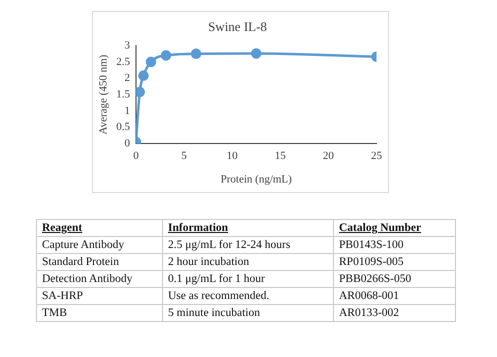  What do you see at coordinates (136, 156) in the screenshot?
I see `x-tick-label: 0` at bounding box center [136, 156].